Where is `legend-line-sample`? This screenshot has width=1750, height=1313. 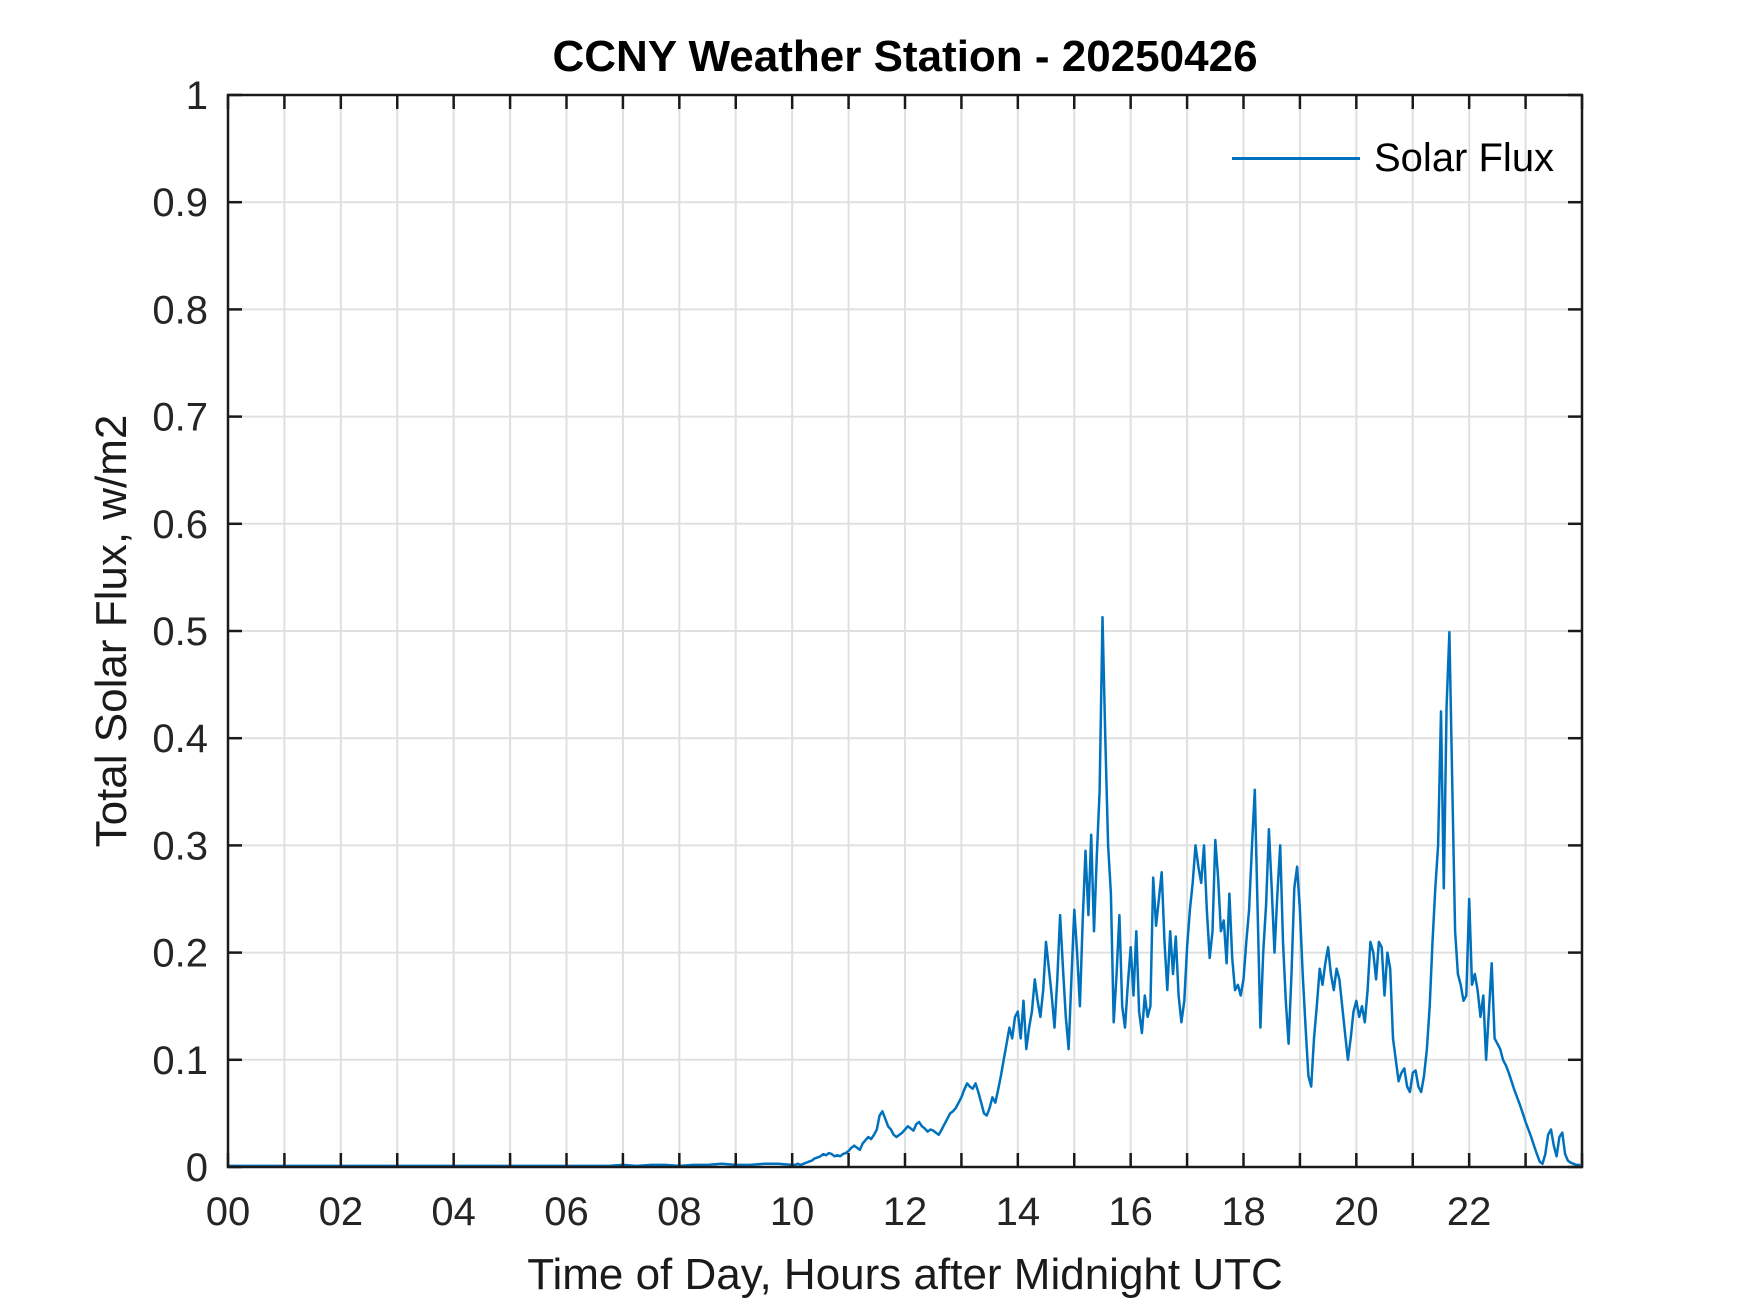
legend-line-sample is located at coordinates (1296, 158).